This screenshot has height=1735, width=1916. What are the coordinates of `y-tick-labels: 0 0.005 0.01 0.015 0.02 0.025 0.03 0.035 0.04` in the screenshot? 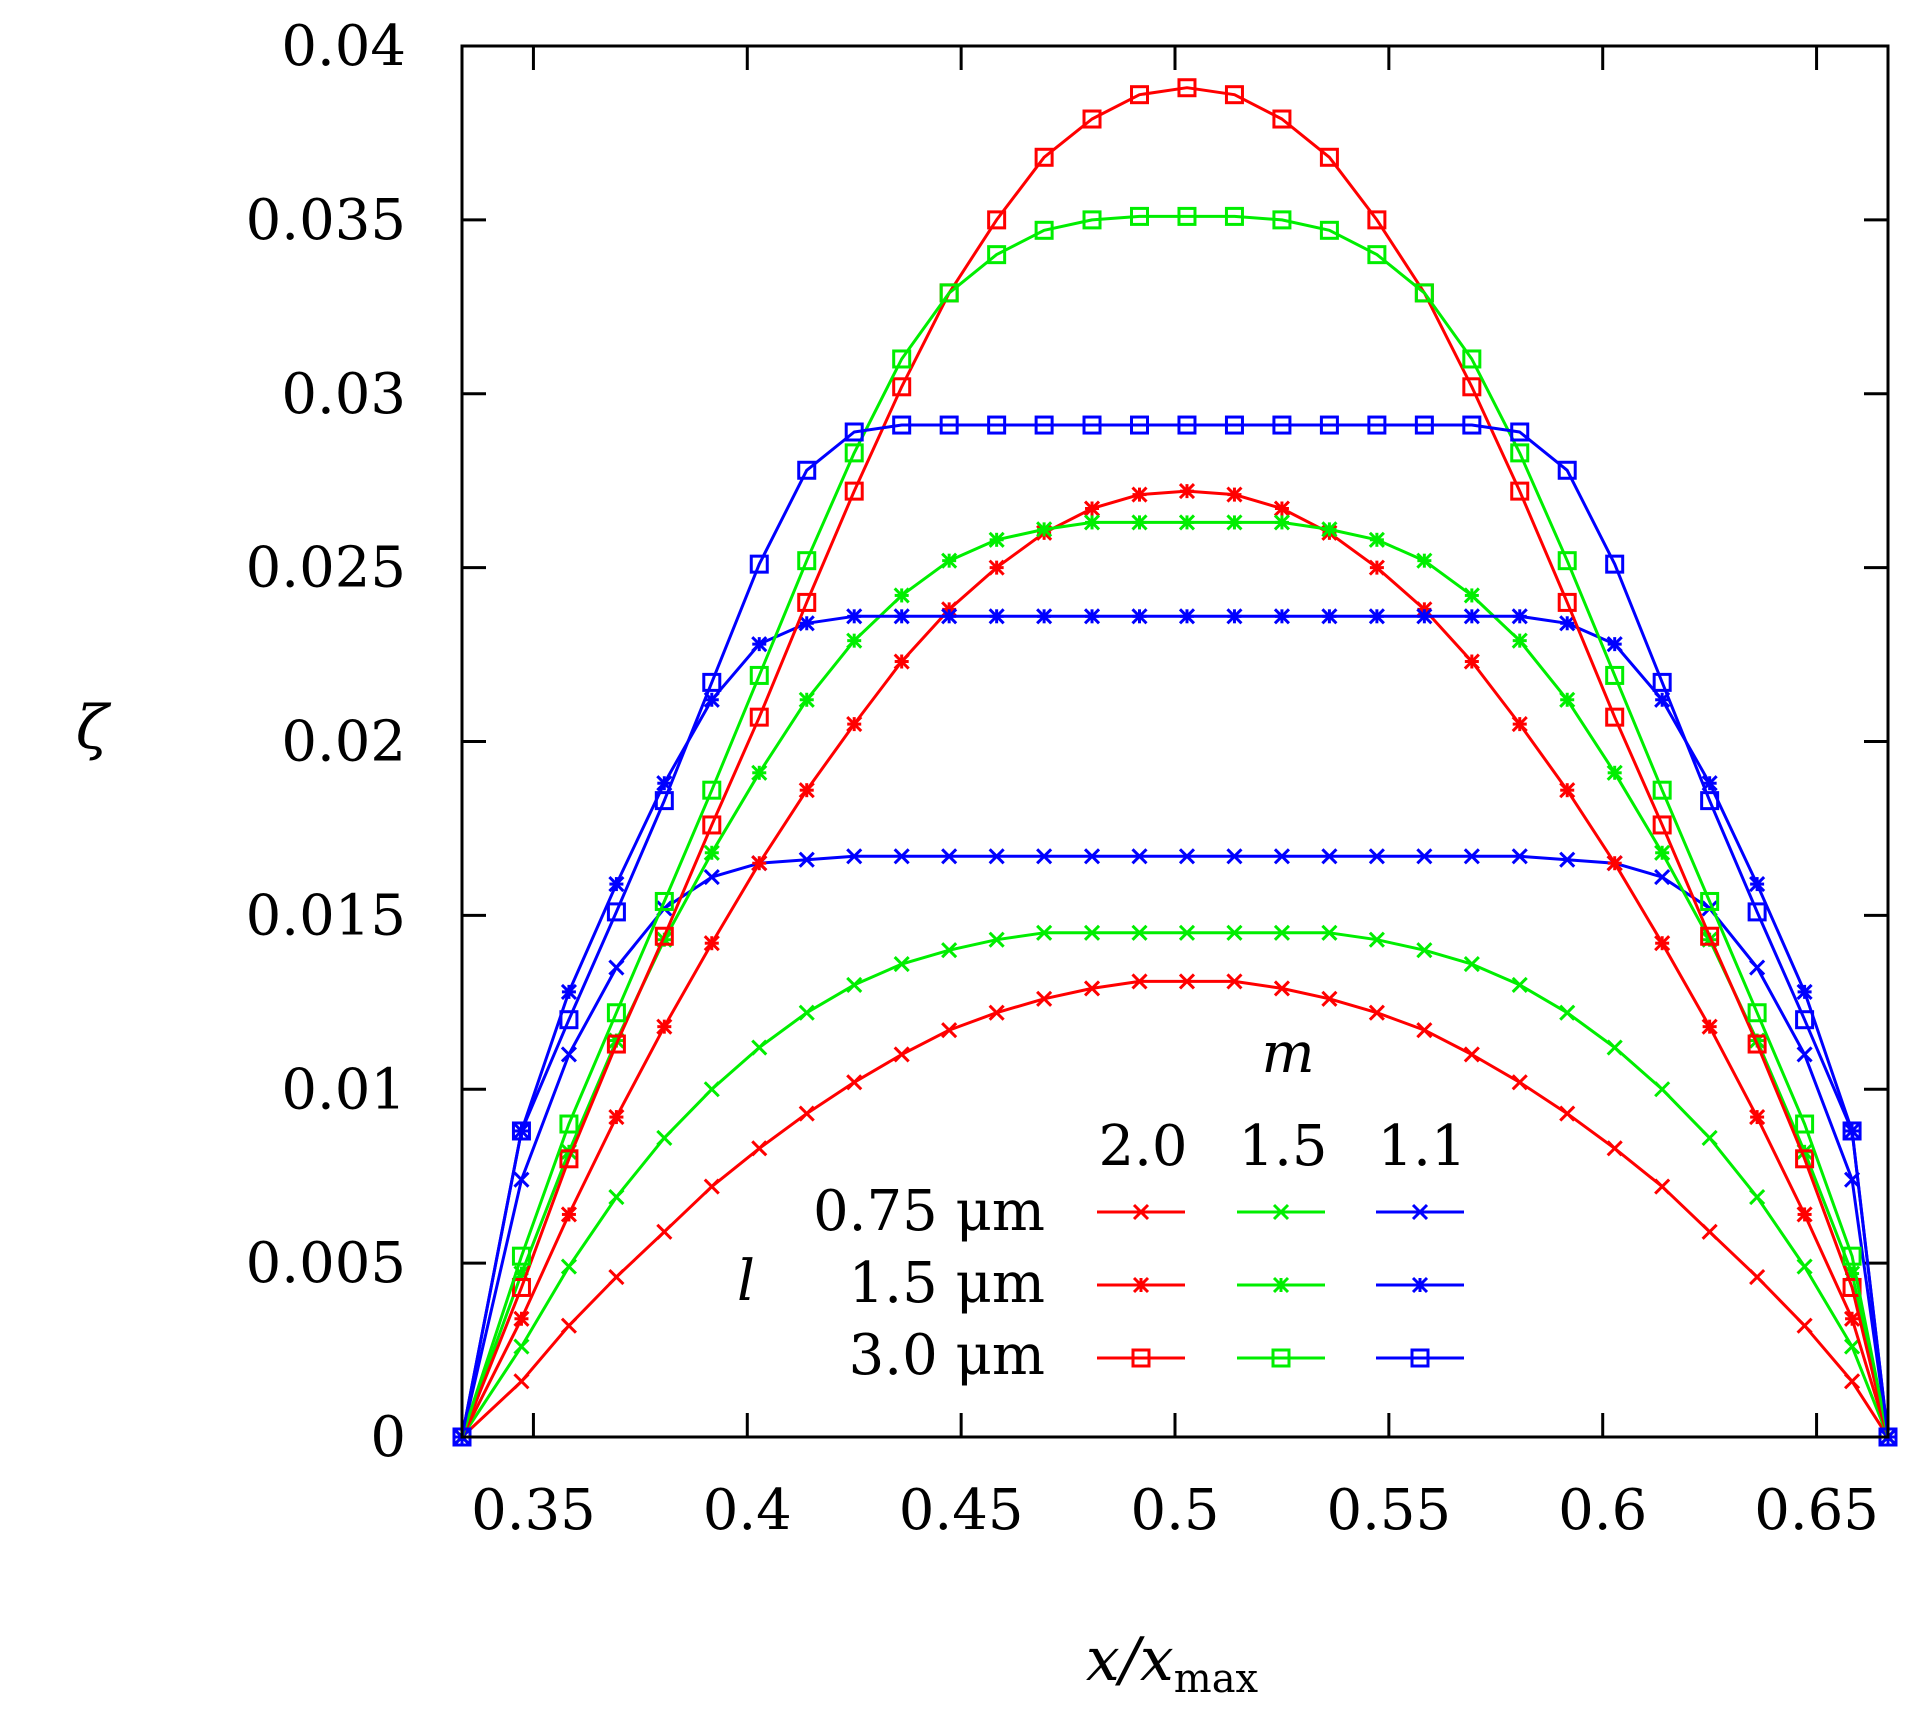 It's located at (326, 742).